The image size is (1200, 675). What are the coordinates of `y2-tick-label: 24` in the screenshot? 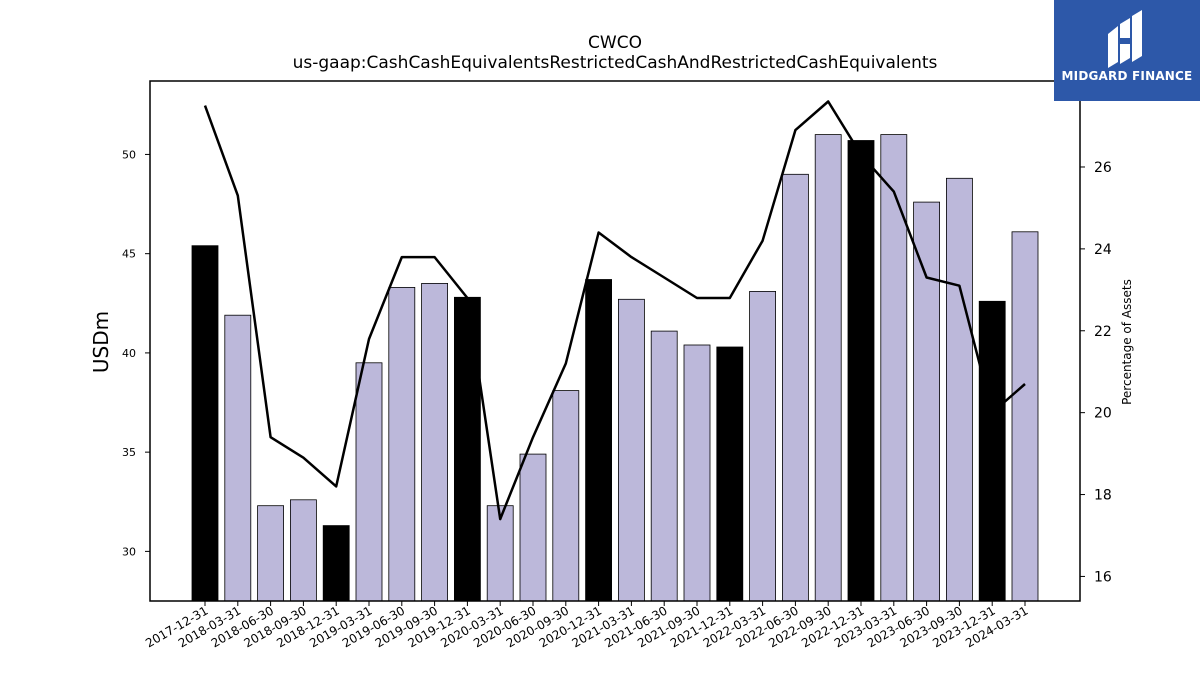 It's located at (1103, 250).